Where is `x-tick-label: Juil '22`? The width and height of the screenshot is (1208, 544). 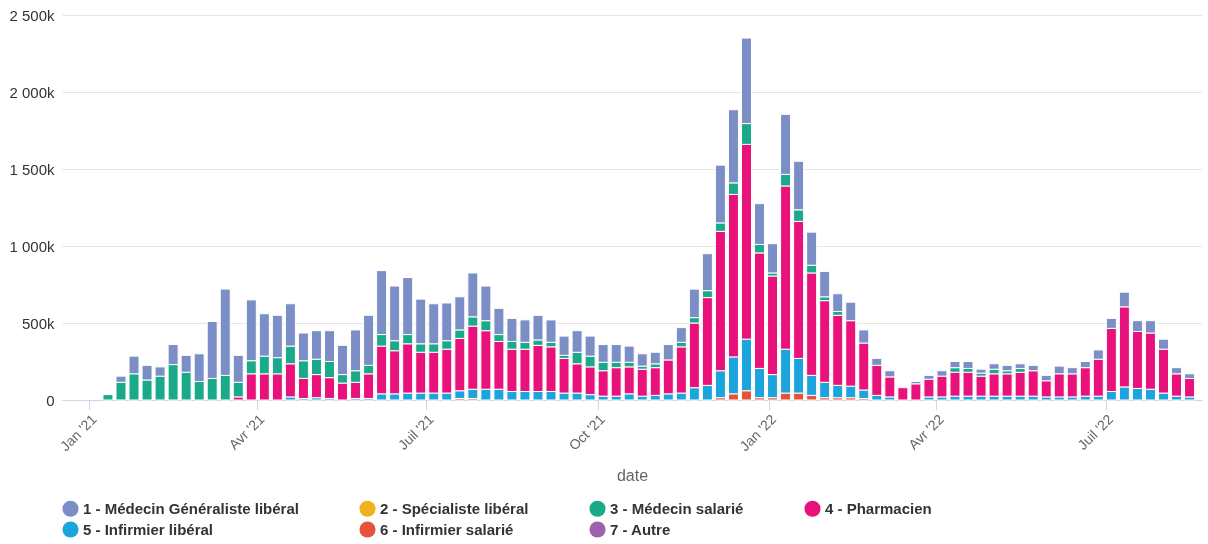 x-tick-label: Juil '22 is located at coordinates (1095, 431).